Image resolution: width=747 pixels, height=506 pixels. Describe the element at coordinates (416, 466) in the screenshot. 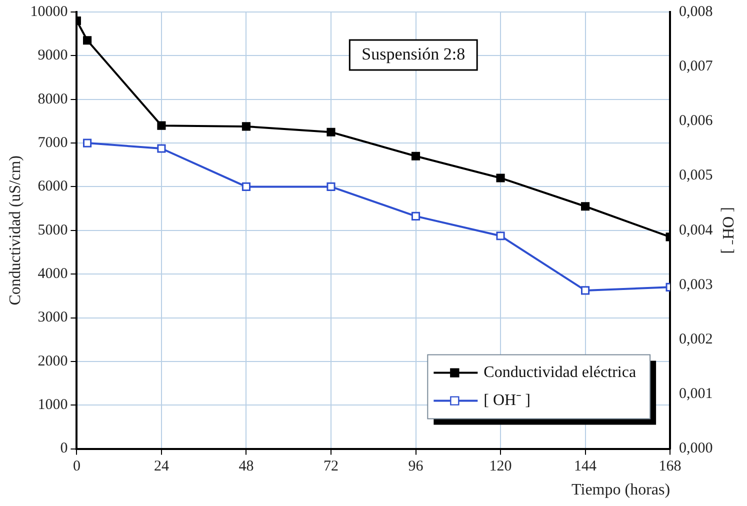

I see `x-tick-label: 96` at that location.